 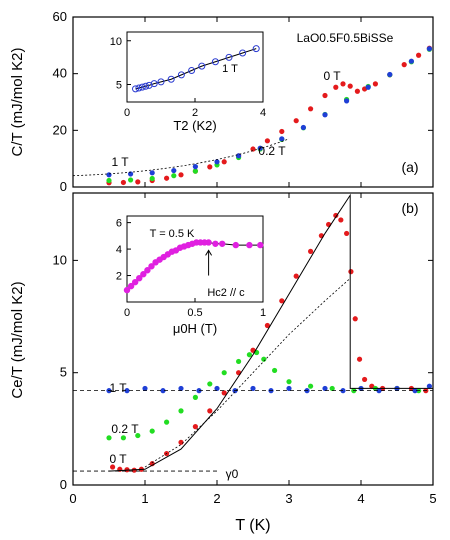 What do you see at coordinates (409, 208) in the screenshot?
I see `panel-b-tag: (b)` at bounding box center [409, 208].